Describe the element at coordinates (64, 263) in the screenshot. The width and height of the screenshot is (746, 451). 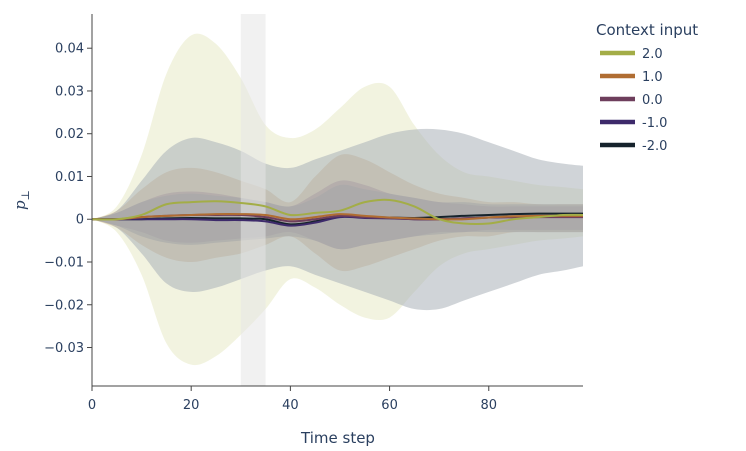
I see `y-tick-label: −0.01` at that location.